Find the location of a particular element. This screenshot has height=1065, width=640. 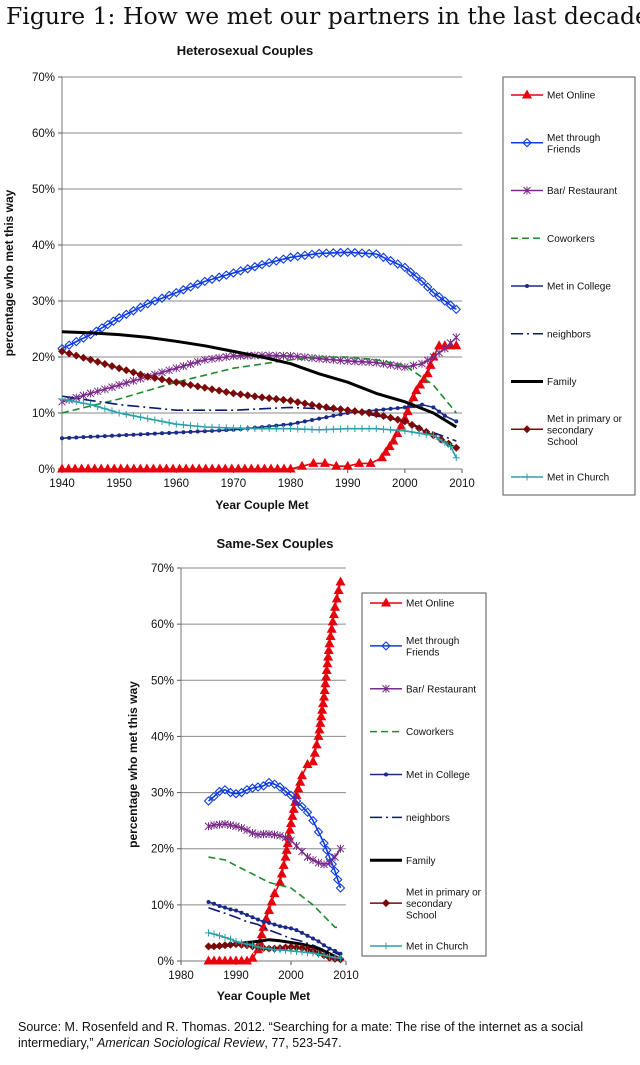

series-neighbors is located at coordinates (259, 418).